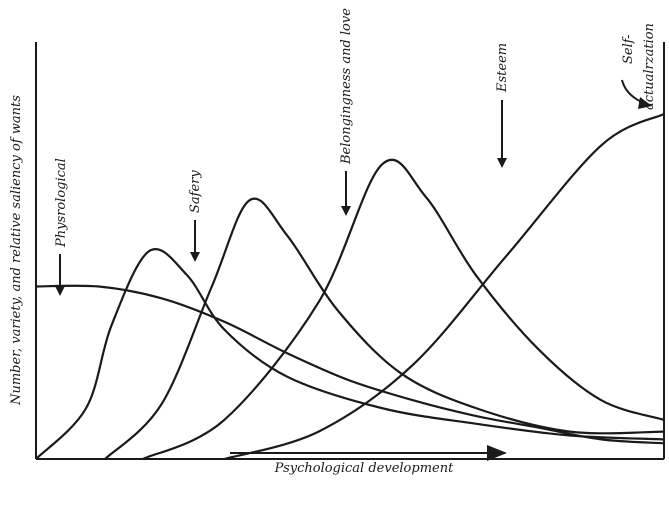  Describe the element at coordinates (502, 68) in the screenshot. I see `annotation-esteem-label: Esteem` at that location.